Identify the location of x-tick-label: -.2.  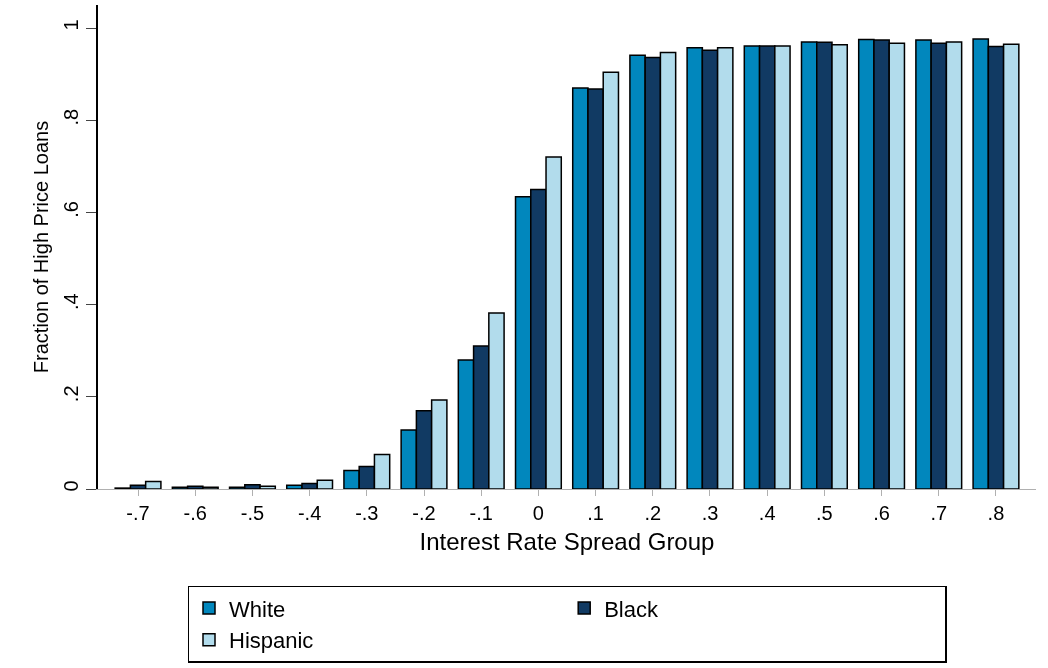
(424, 513).